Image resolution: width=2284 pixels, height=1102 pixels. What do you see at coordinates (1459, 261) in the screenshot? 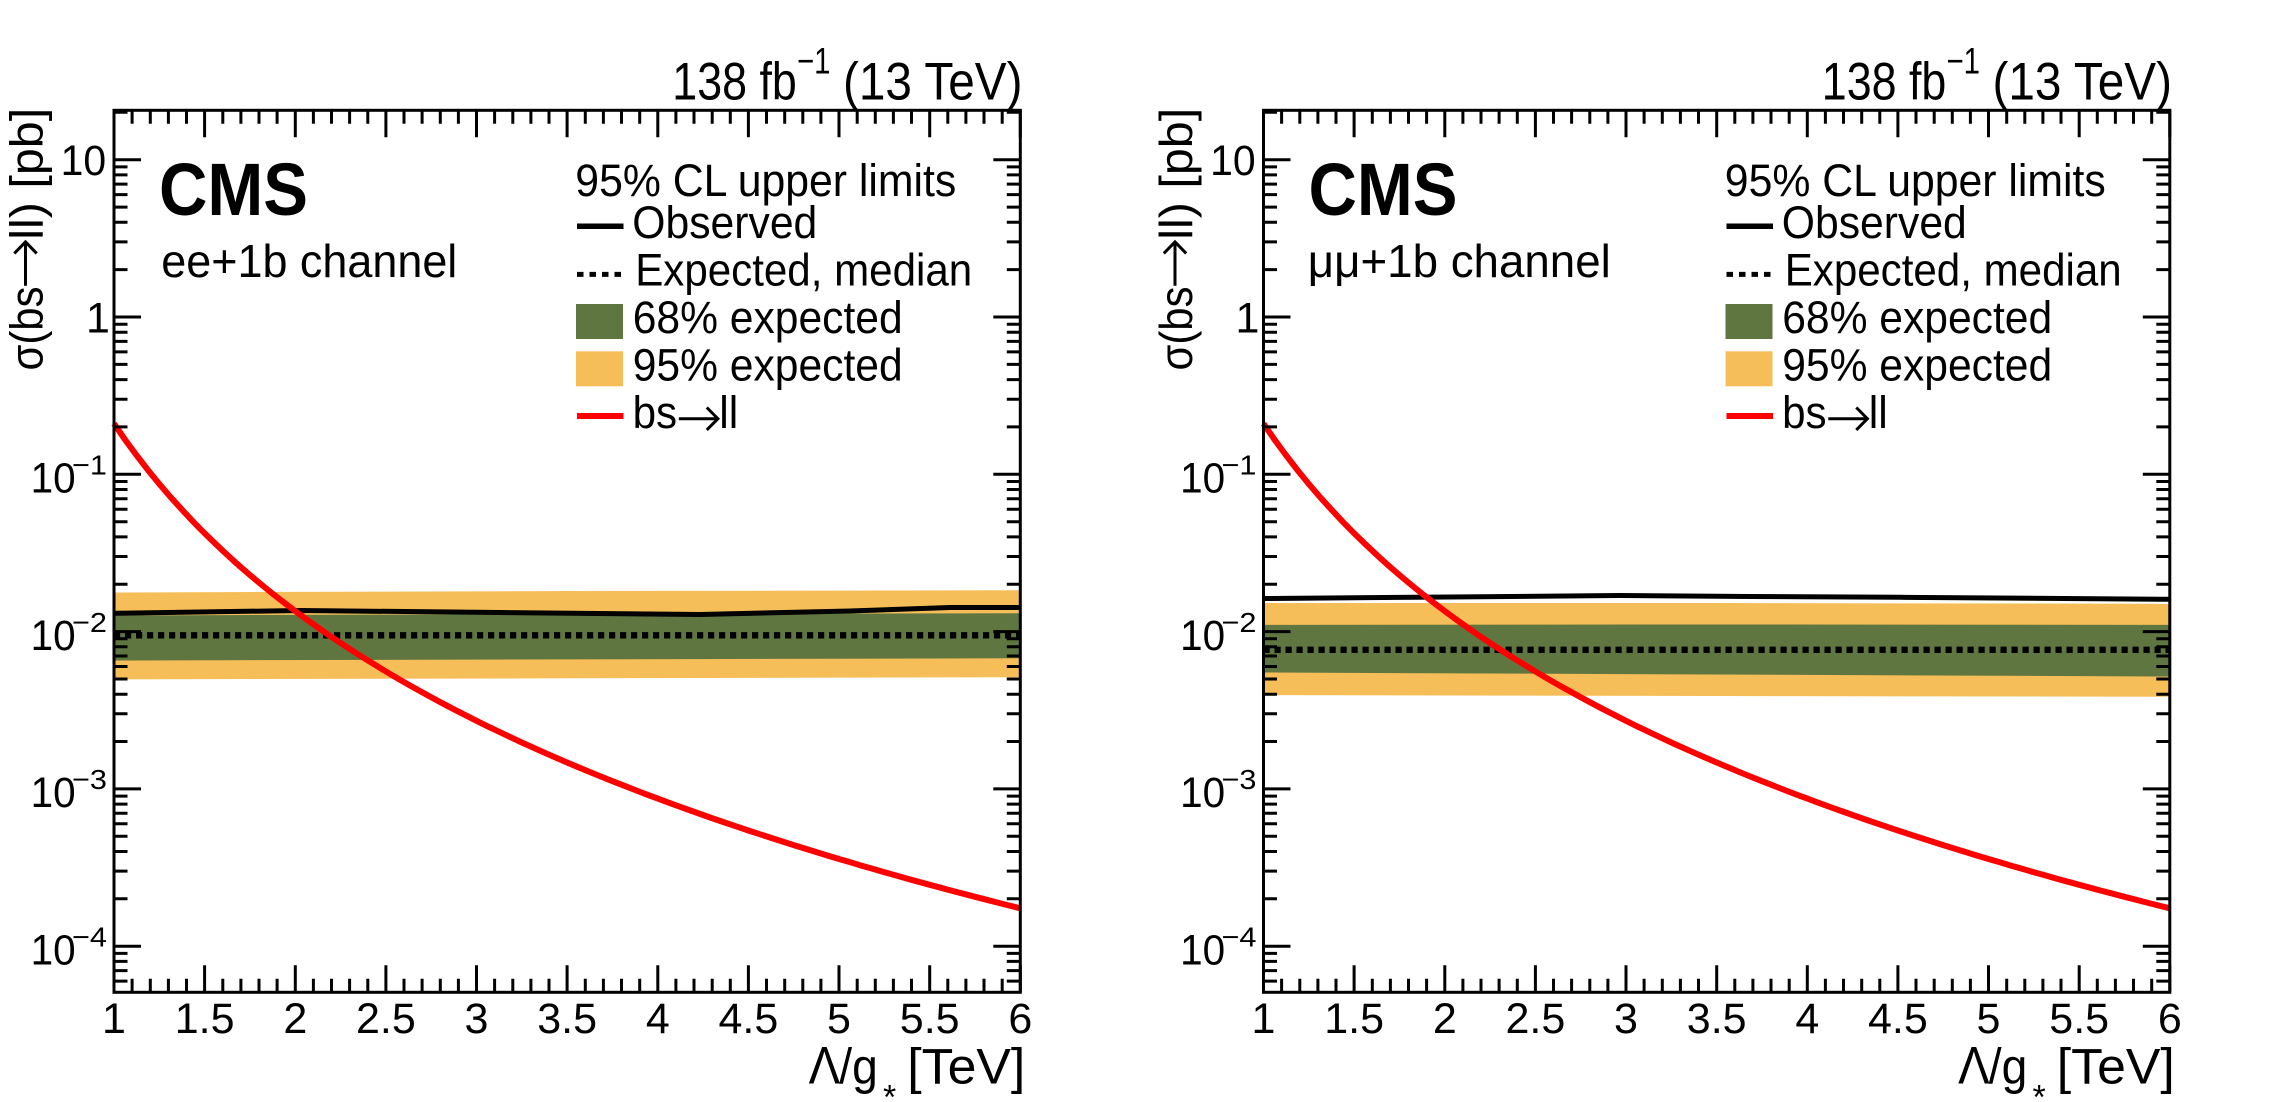
I see `svg-text: μμ+1b channel` at bounding box center [1459, 261].